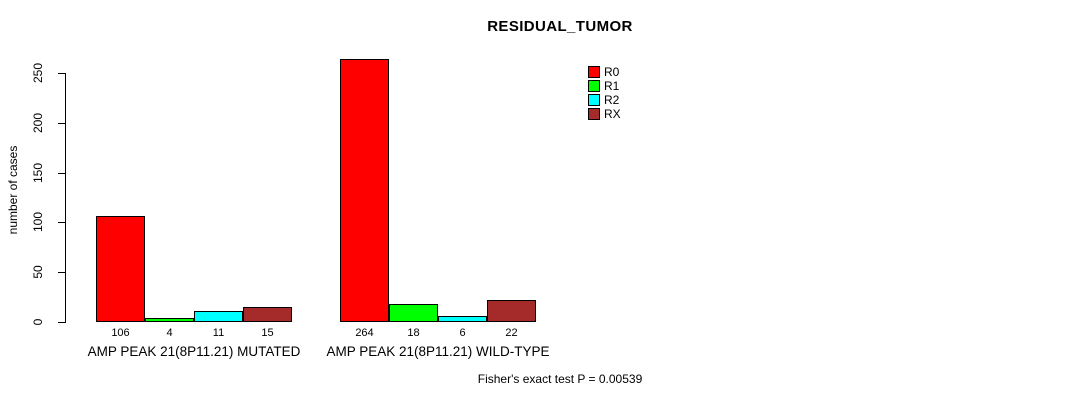  Describe the element at coordinates (218, 333) in the screenshot. I see `bar-value-label: 11` at that location.